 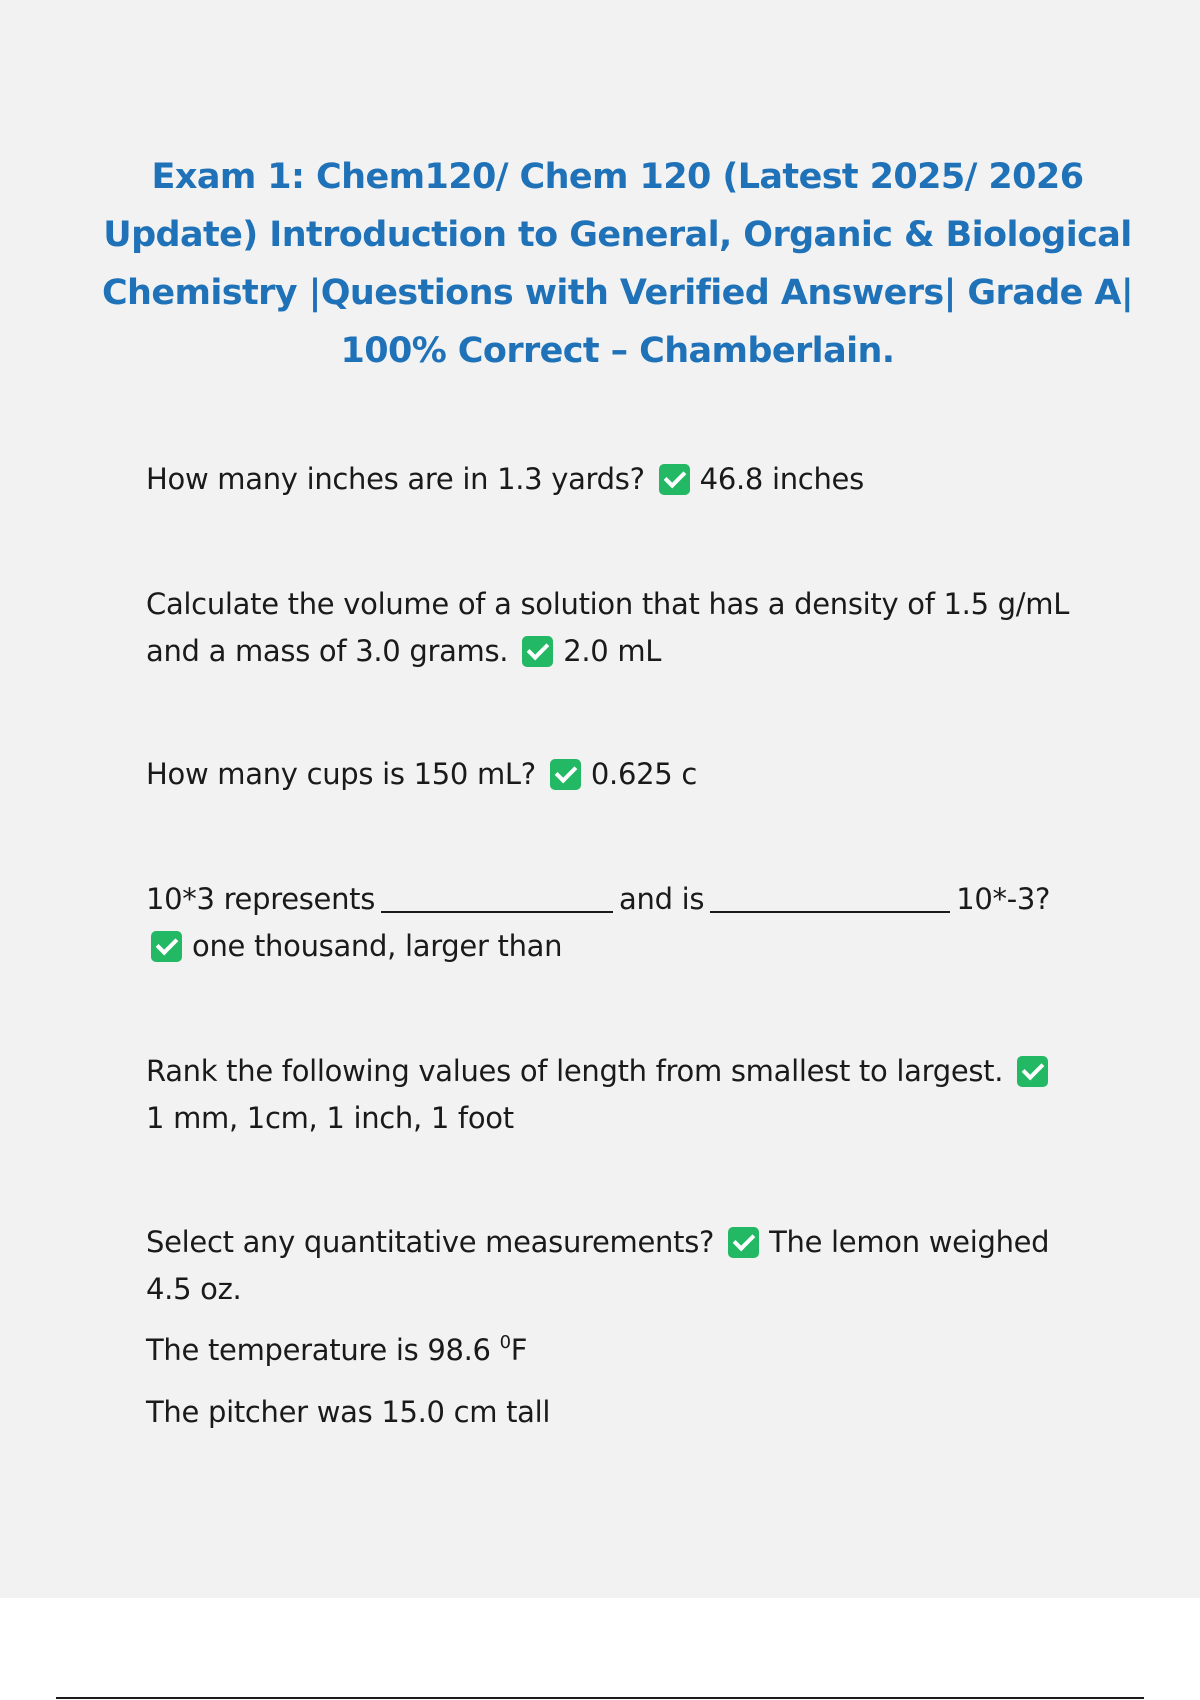 What do you see at coordinates (616, 1412) in the screenshot?
I see `qa-item-6-extra-line-2: The pitcher was 15.0 cm tall` at bounding box center [616, 1412].